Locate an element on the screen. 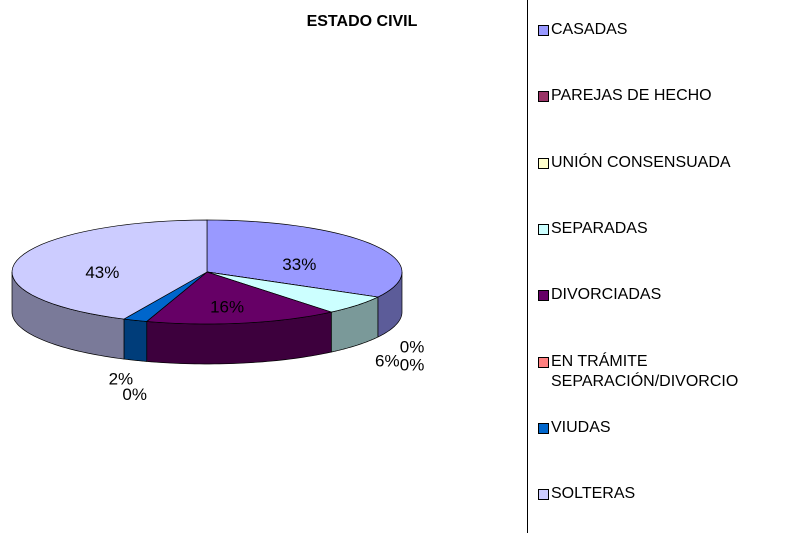  data-label: 16% is located at coordinates (227, 307).